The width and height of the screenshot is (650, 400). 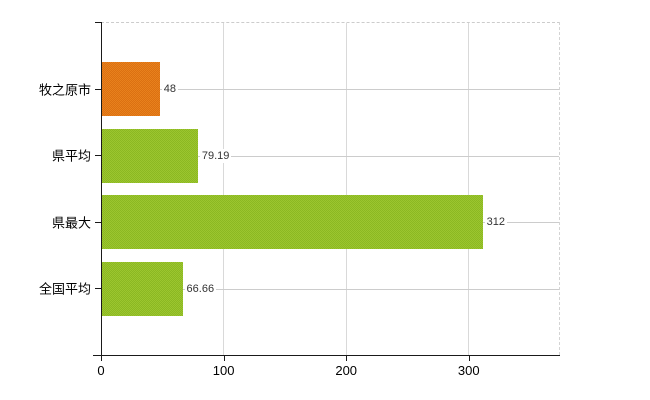 I want to click on bar-県最大, so click(x=292, y=222).